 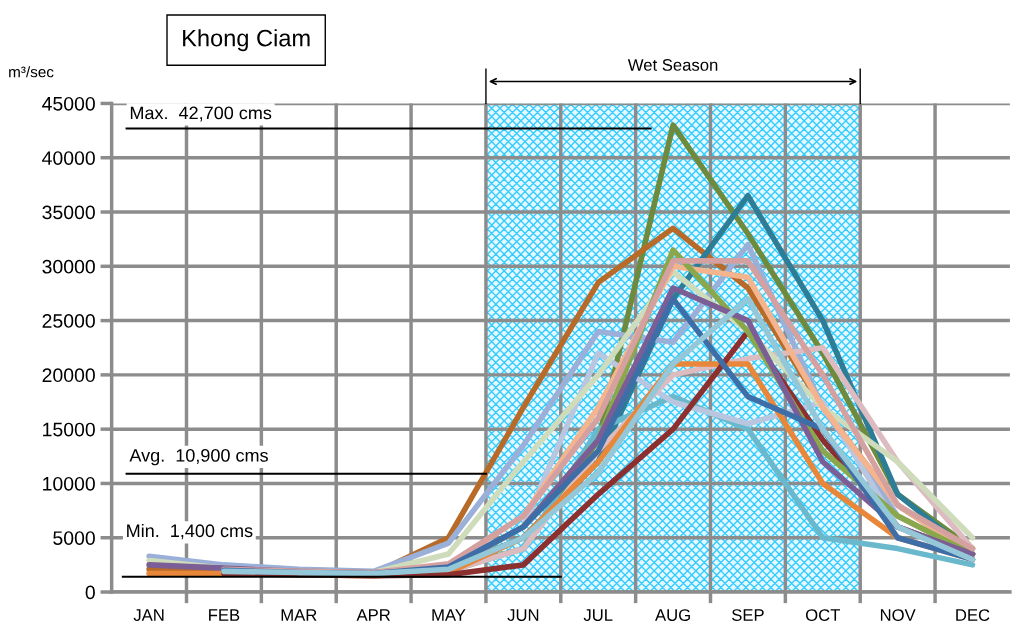 I want to click on y-tick-label: 10000, so click(x=69, y=483).